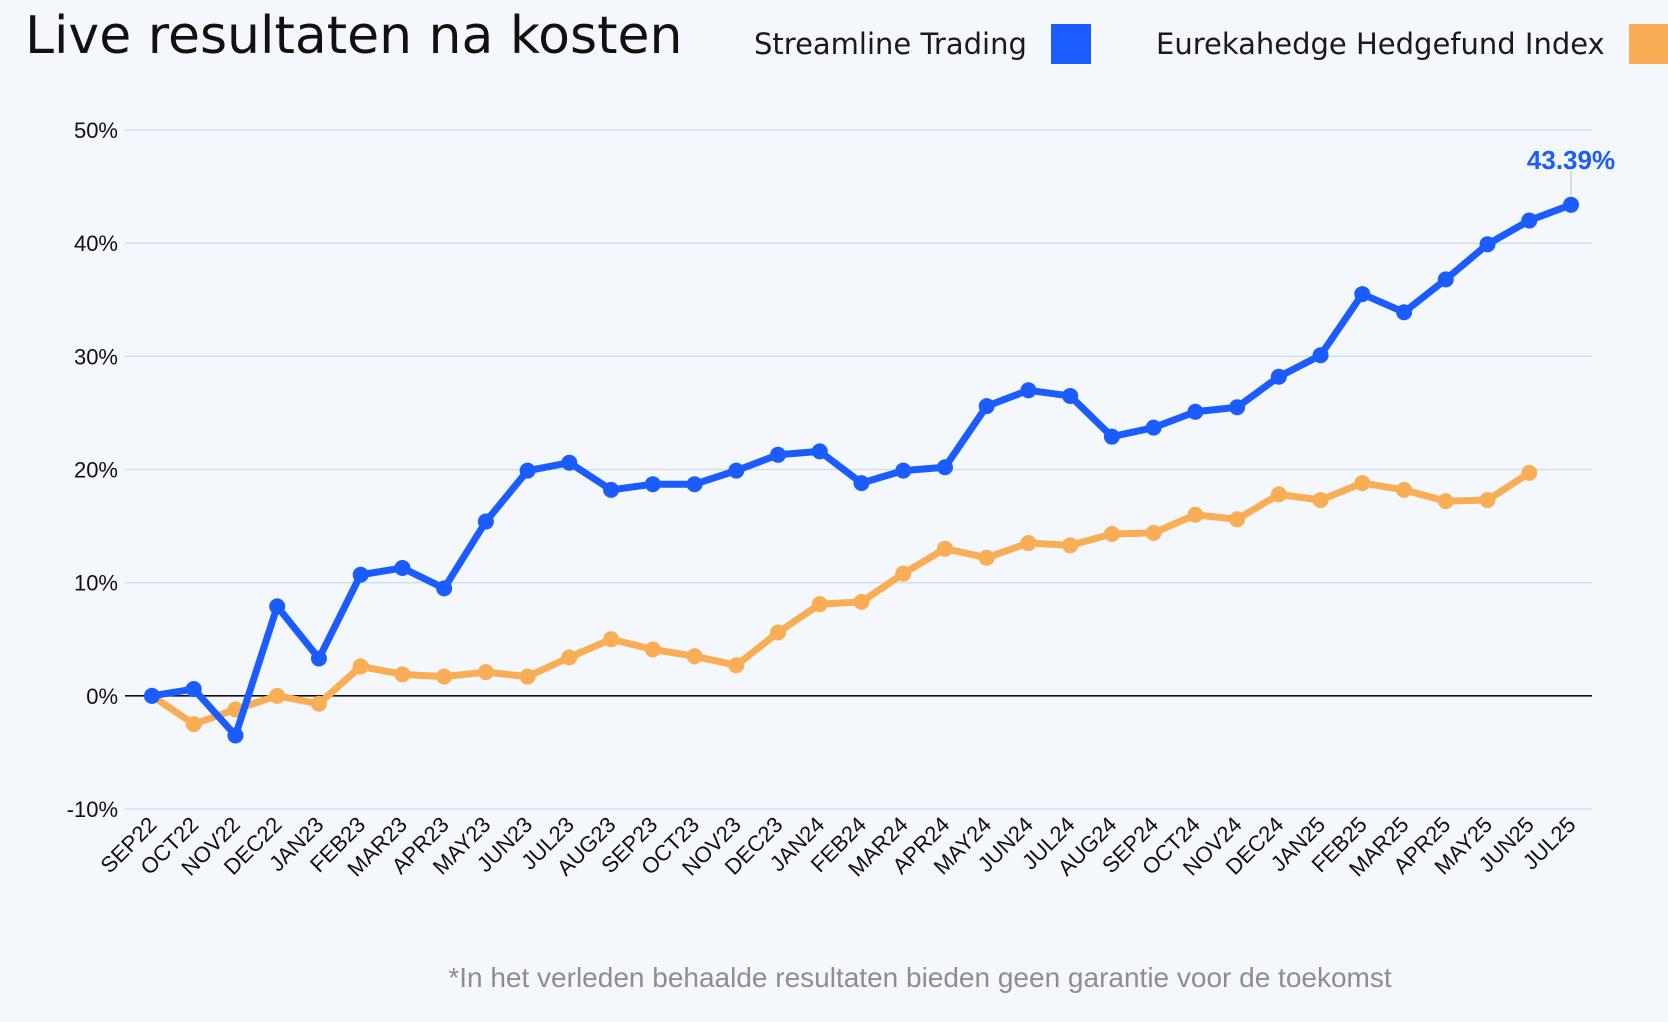  Describe the element at coordinates (102, 696) in the screenshot. I see `y-tick-label: 0%` at that location.